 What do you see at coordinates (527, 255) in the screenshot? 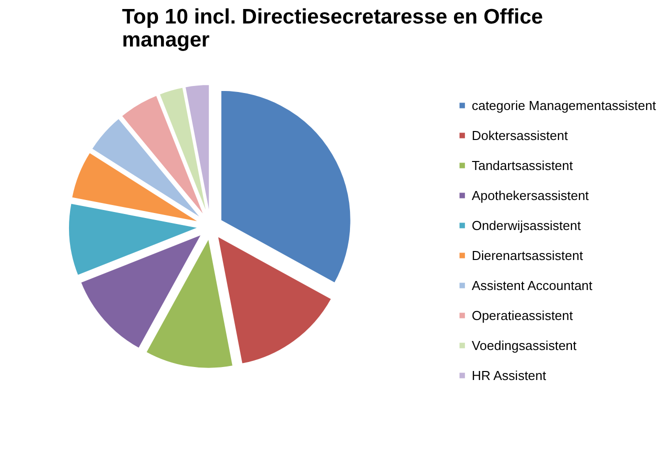
I see `legend-label: Dierenartsassistent` at bounding box center [527, 255].